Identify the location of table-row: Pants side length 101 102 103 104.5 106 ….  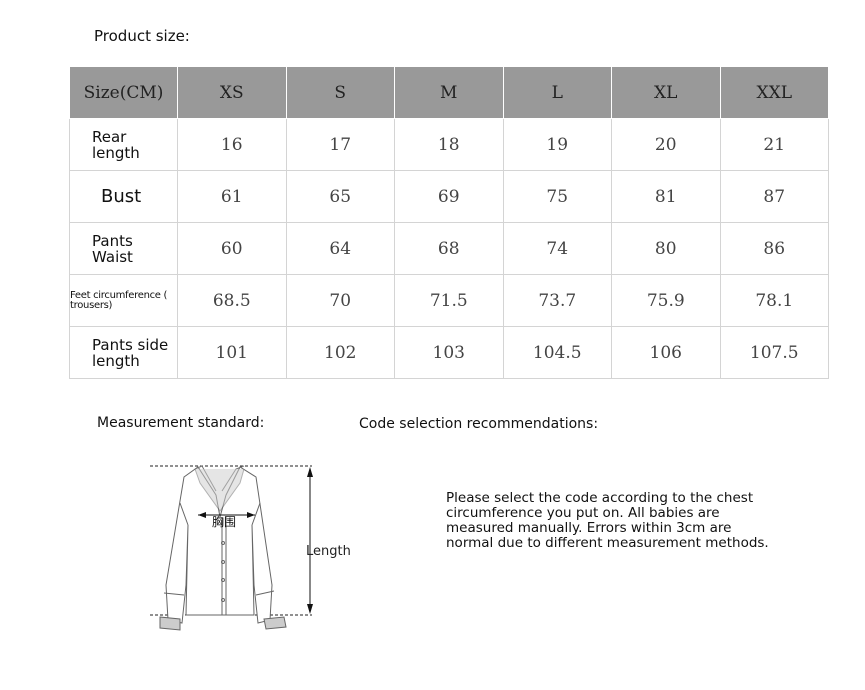
(449, 352).